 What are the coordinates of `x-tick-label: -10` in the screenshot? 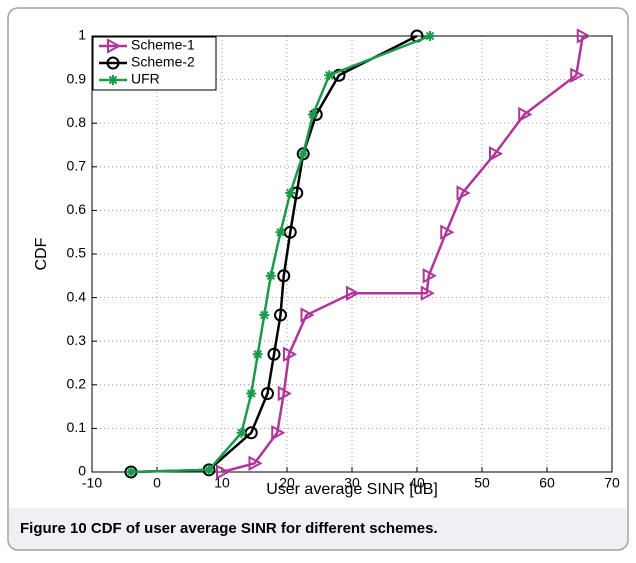 It's located at (92, 483).